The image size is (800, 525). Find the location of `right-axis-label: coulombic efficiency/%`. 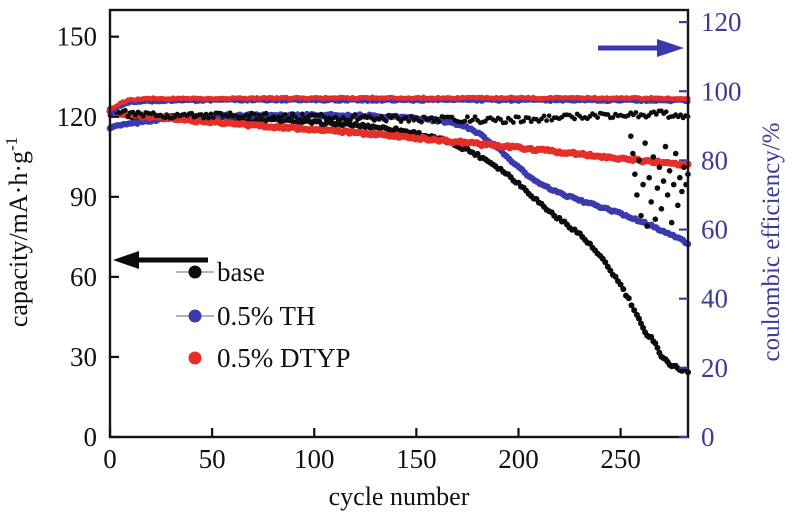

right-axis-label: coulombic efficiency/% is located at coordinates (771, 241).